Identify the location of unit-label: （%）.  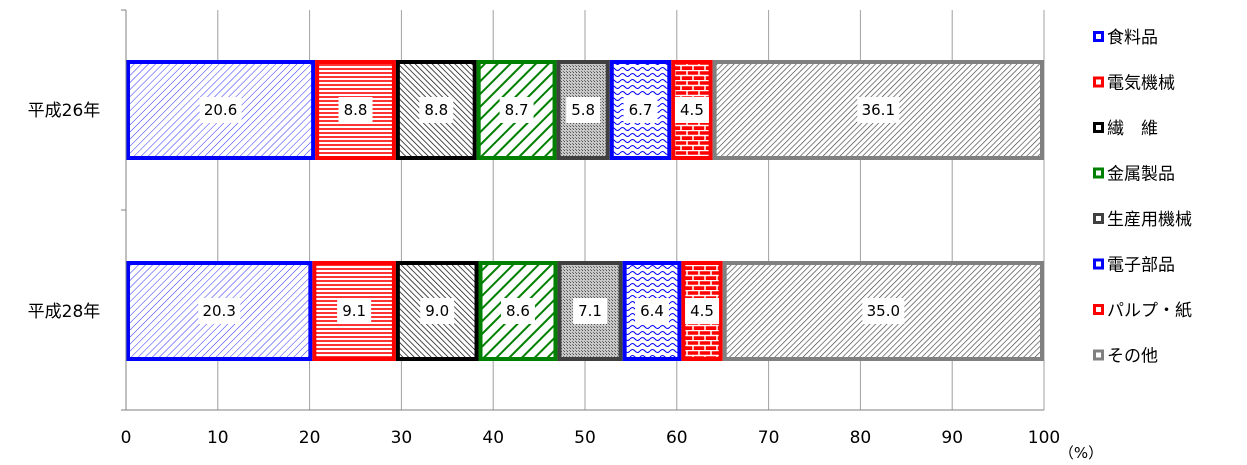
(1081, 453).